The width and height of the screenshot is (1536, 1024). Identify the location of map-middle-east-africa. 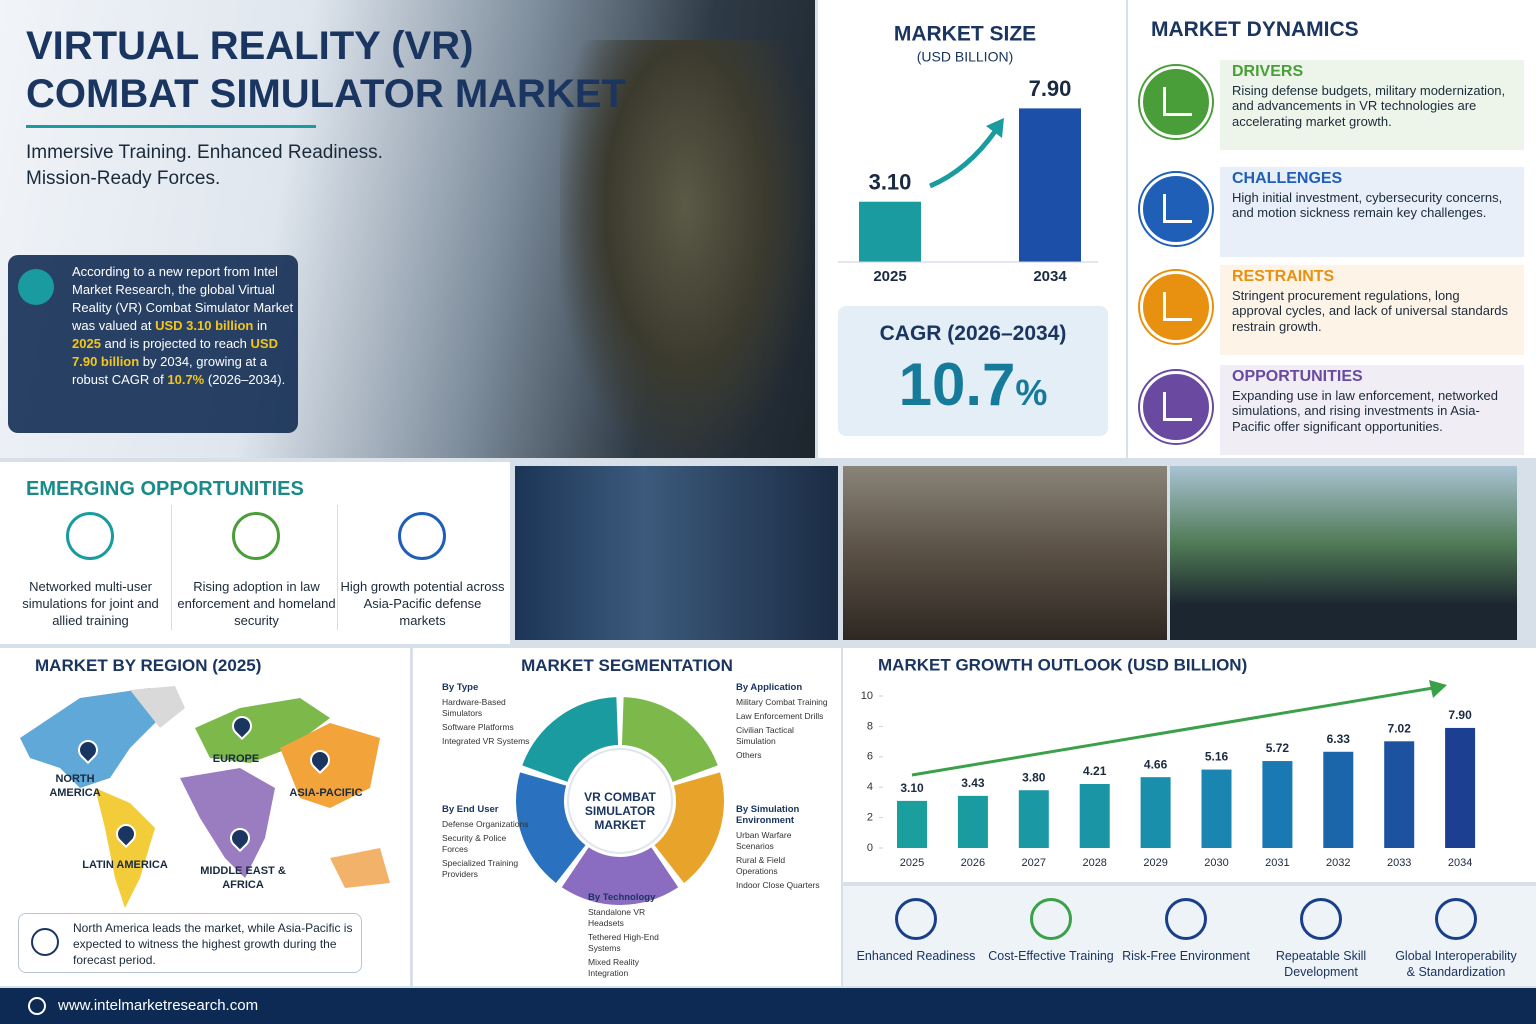
(227, 823).